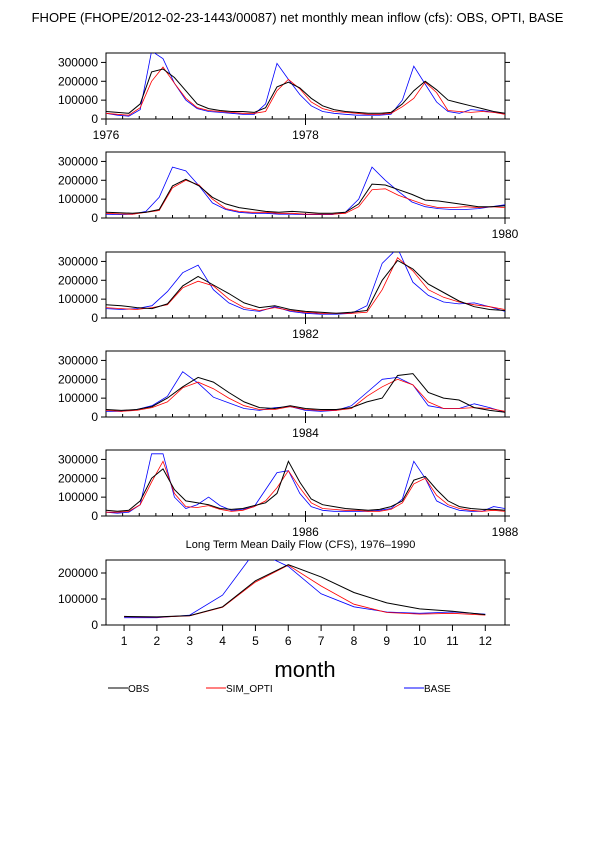  I want to click on x-tick-label: 5, so click(255, 641).